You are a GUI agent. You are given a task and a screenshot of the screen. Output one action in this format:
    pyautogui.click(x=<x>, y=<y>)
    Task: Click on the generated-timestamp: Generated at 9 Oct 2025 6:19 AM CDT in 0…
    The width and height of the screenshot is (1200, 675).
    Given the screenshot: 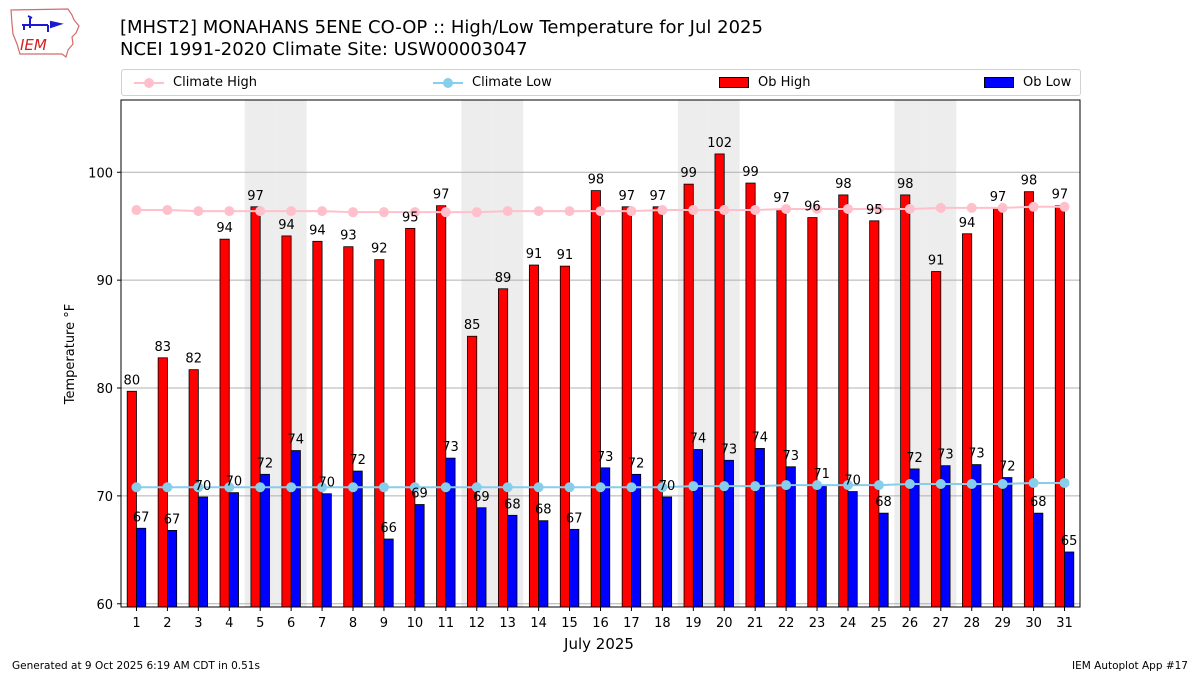 What is the action you would take?
    pyautogui.click(x=136, y=666)
    